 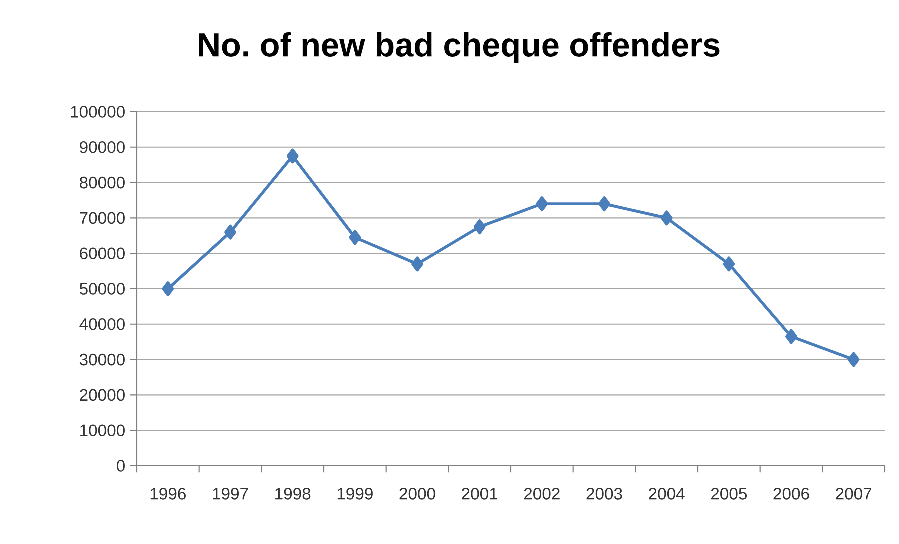 I want to click on y-tick-label: 70000, so click(x=102, y=218).